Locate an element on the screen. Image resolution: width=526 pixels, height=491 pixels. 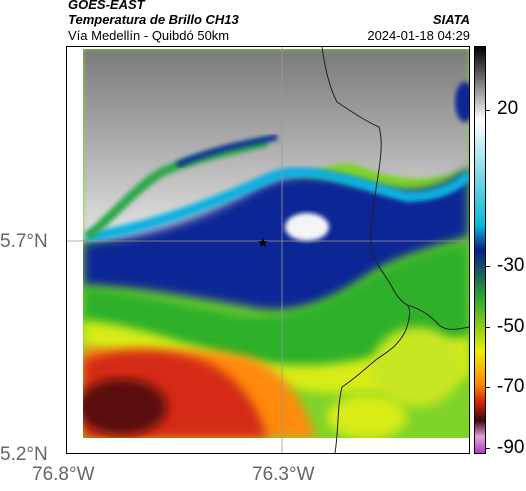
region-subtitle: Vía Medellín - Quibdó 50km is located at coordinates (149, 35).